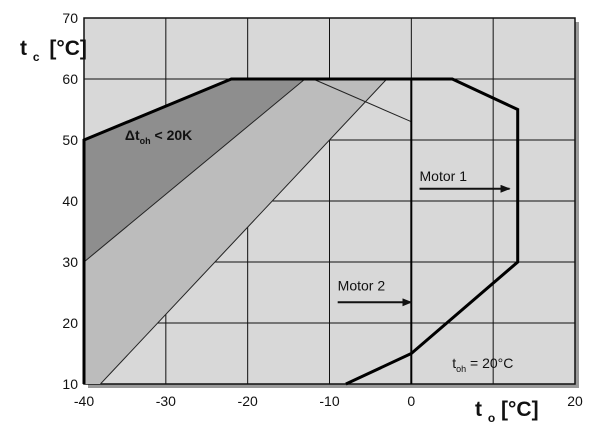 The width and height of the screenshot is (589, 423). Describe the element at coordinates (70, 140) in the screenshot. I see `y-tick-label: 50` at that location.